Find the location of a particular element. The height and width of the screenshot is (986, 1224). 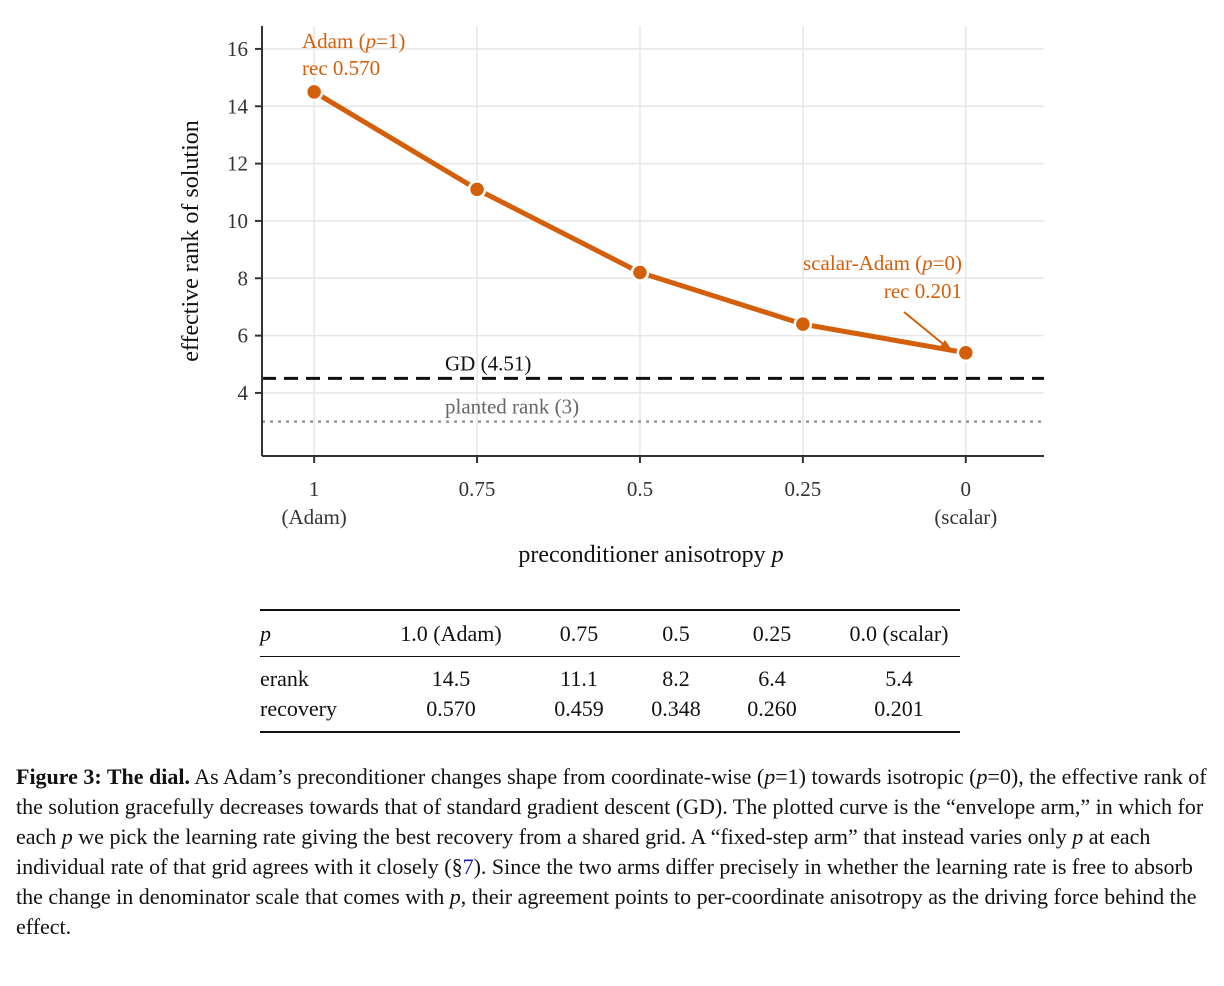

x-tick-label: 0.25 is located at coordinates (803, 489).